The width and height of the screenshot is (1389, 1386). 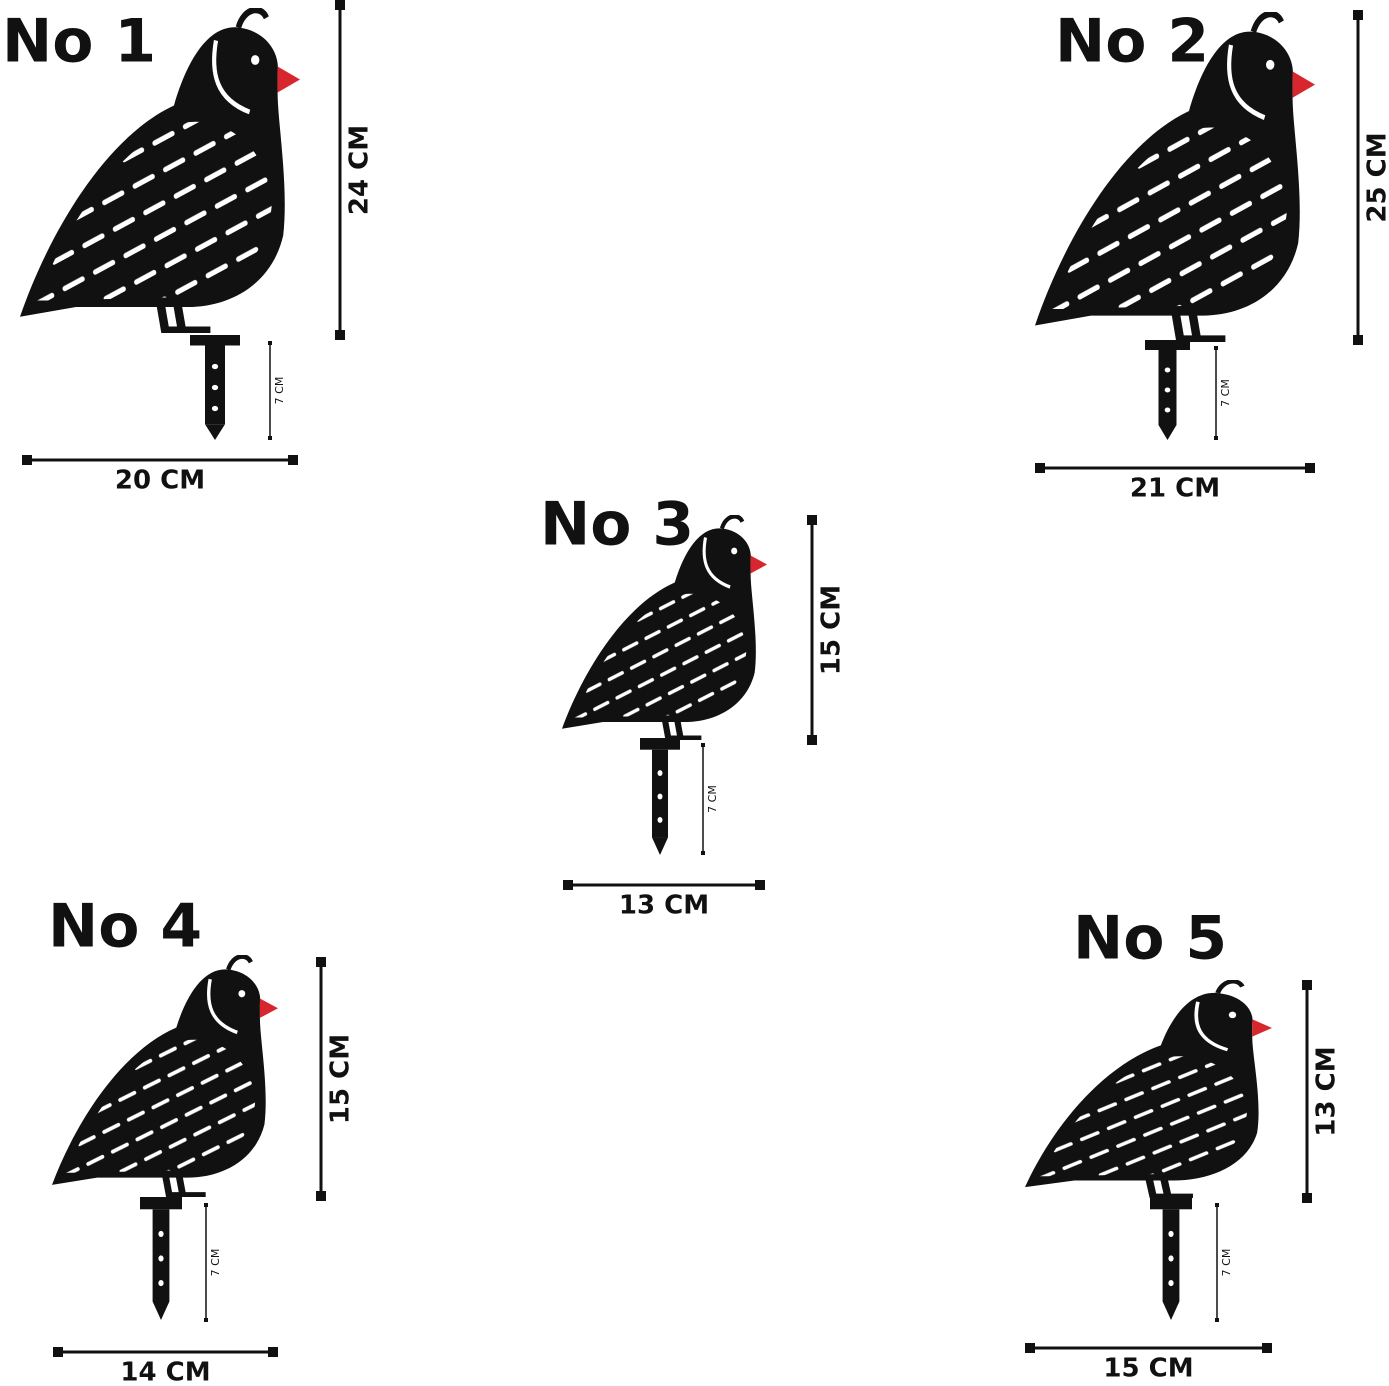 What do you see at coordinates (1132, 42) in the screenshot?
I see `item-label: No 2` at bounding box center [1132, 42].